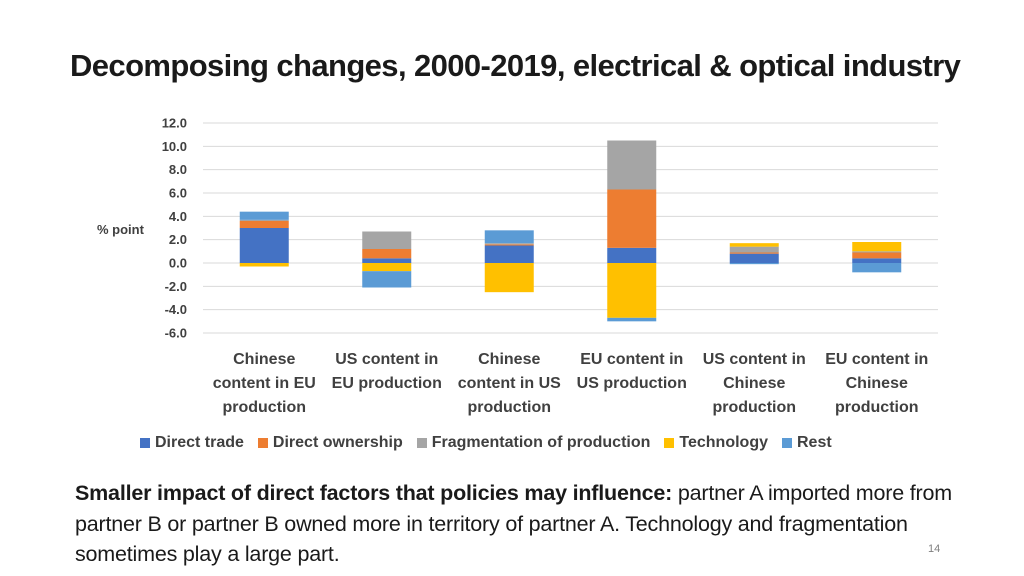 This screenshot has width=1024, height=576. What do you see at coordinates (337, 442) in the screenshot?
I see `legend-label: Direct ownership` at bounding box center [337, 442].